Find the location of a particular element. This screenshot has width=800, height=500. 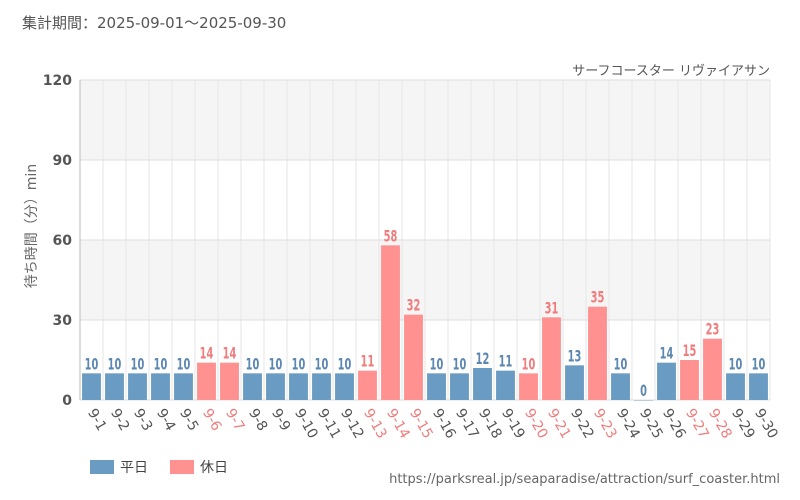

value-label: 23 is located at coordinates (713, 330).